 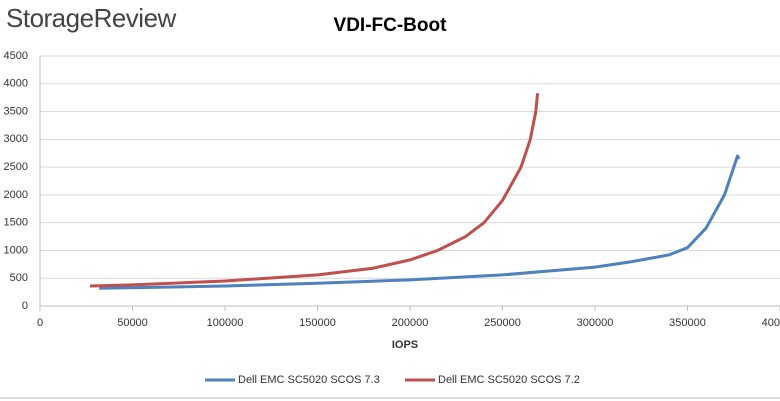 I want to click on x-axis-label: IOPS, so click(x=405, y=345).